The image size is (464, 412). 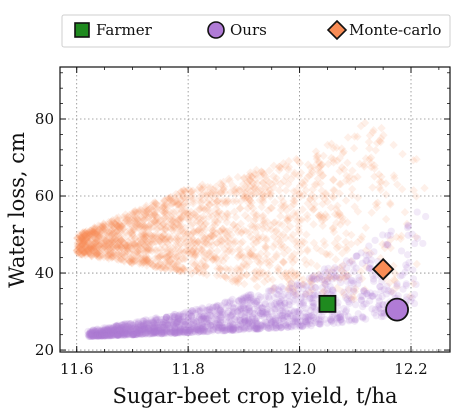 What do you see at coordinates (44, 273) in the screenshot?
I see `y-tick-label: 40` at bounding box center [44, 273].